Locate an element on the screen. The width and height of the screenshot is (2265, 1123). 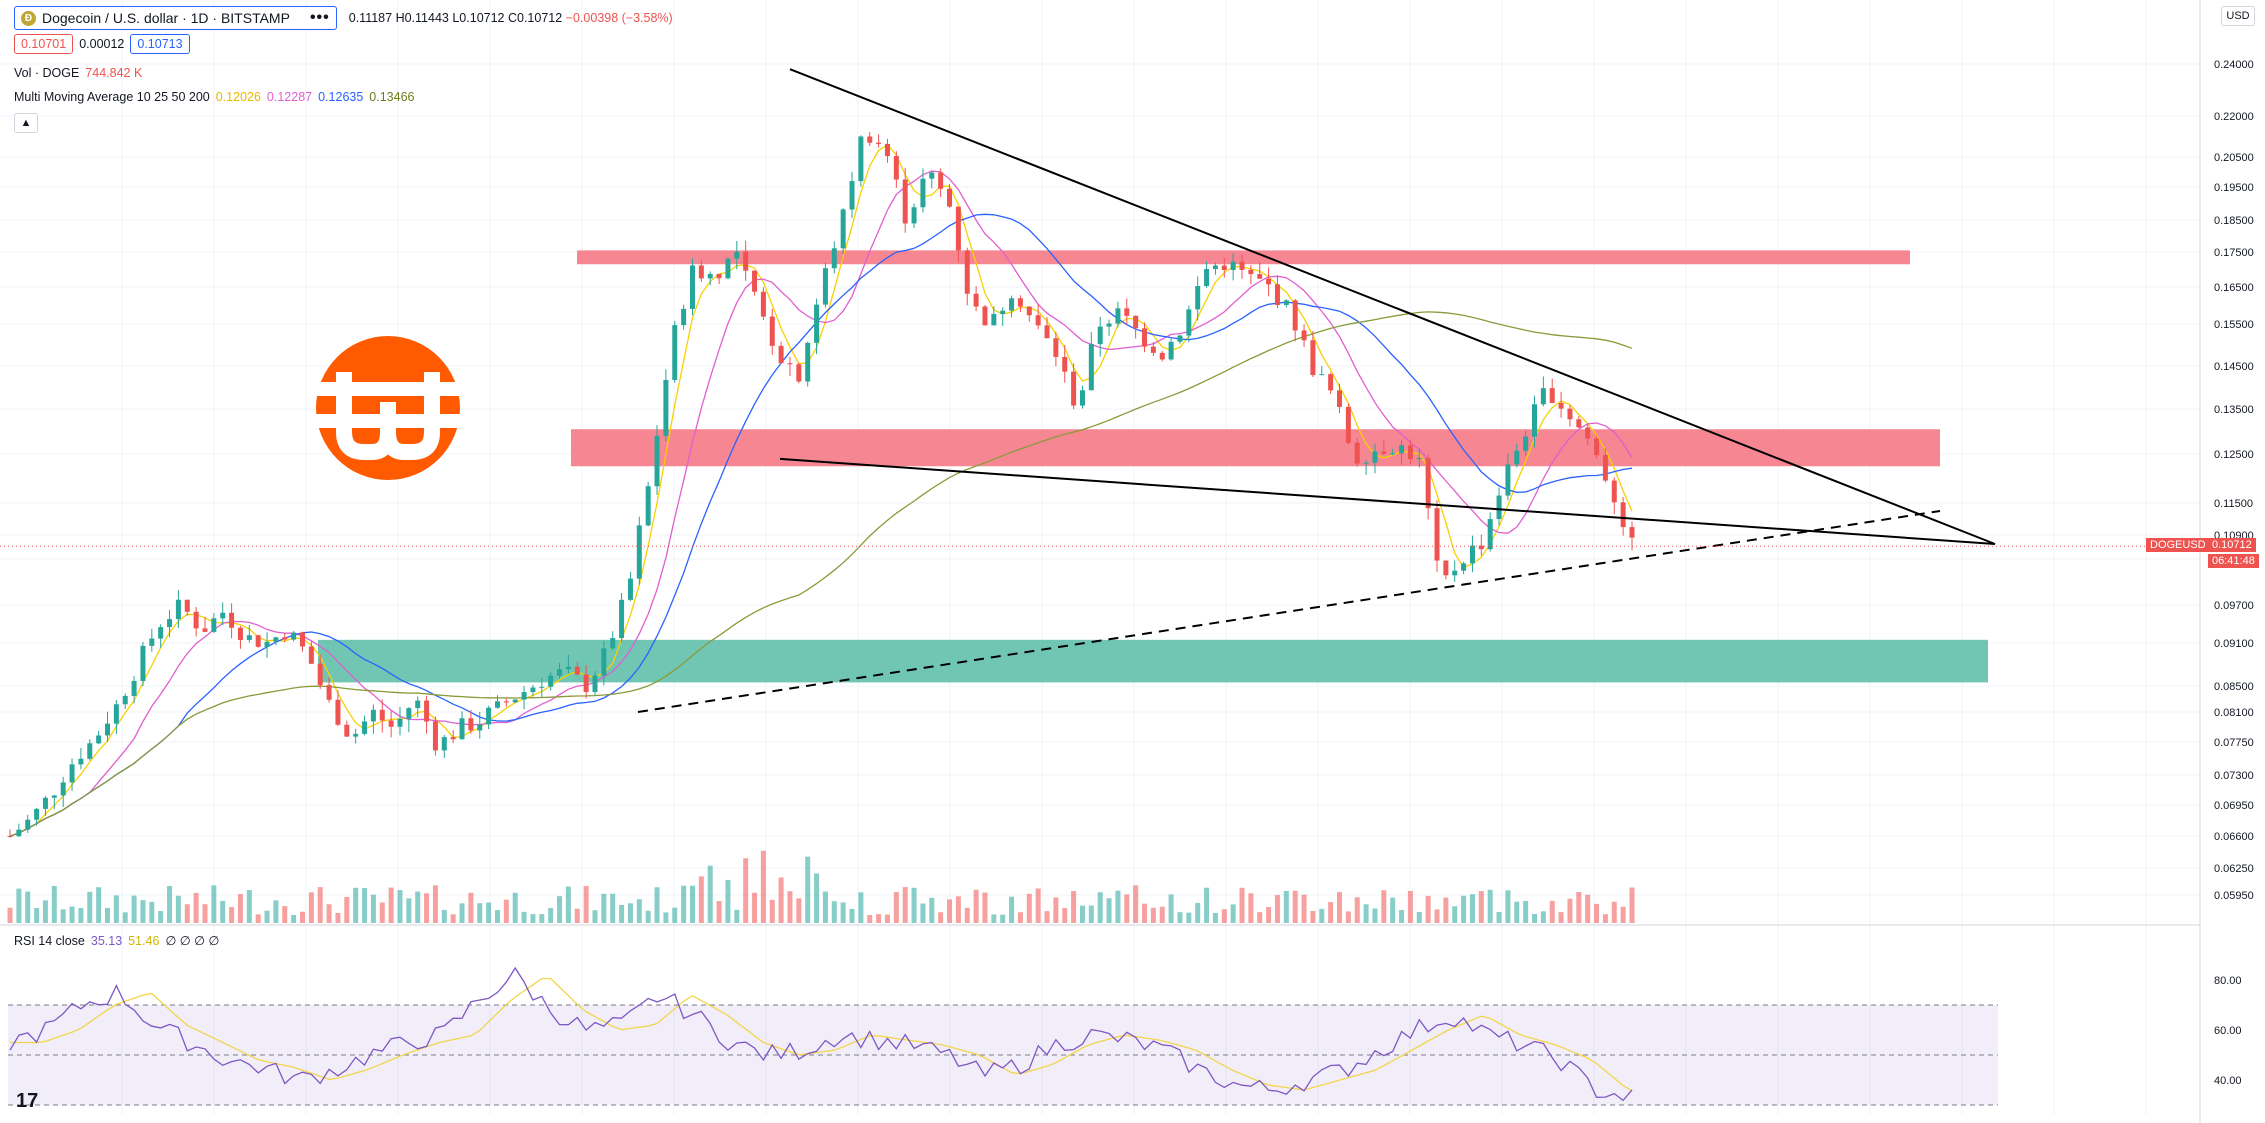
price-tick-label: 0.06600 is located at coordinates (2234, 837).